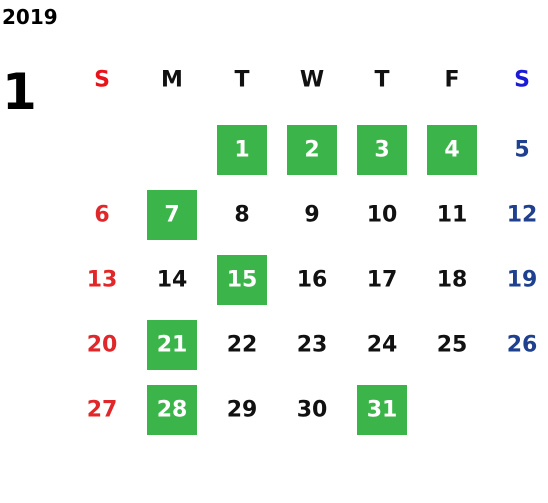 Image resolution: width=548 pixels, height=503 pixels. Describe the element at coordinates (452, 345) in the screenshot. I see `day-number: 25` at that location.